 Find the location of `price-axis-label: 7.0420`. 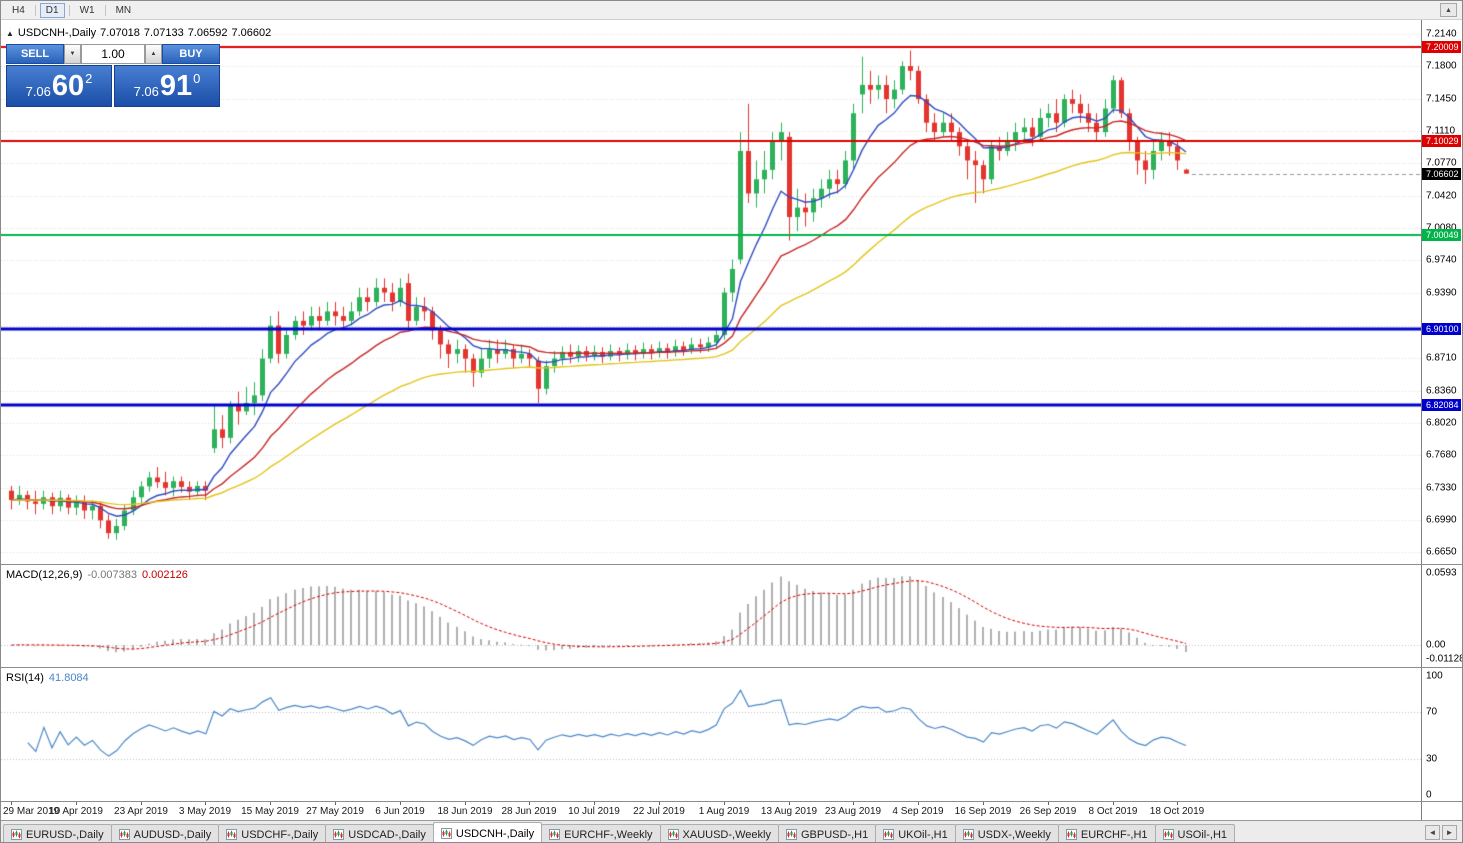

price-axis-label: 7.0420 is located at coordinates (1441, 196).